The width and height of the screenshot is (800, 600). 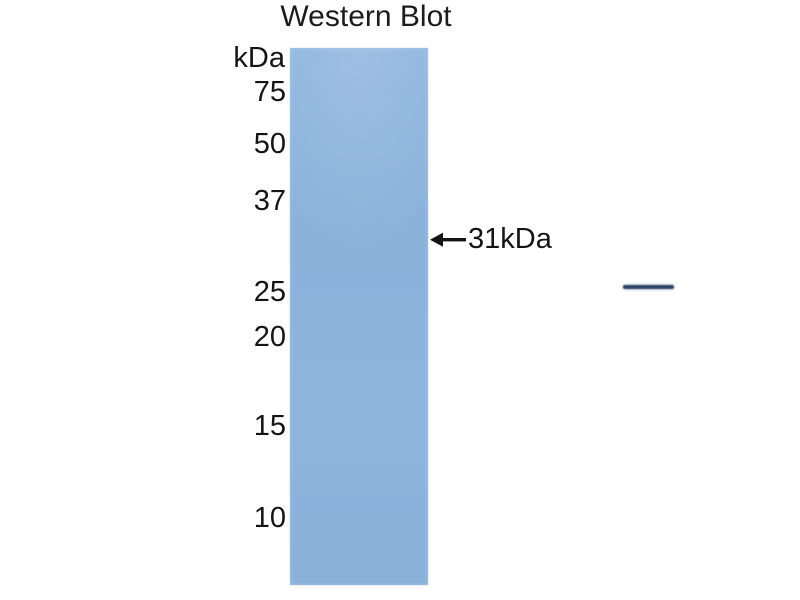 What do you see at coordinates (448, 239) in the screenshot?
I see `arrow-left-icon` at bounding box center [448, 239].